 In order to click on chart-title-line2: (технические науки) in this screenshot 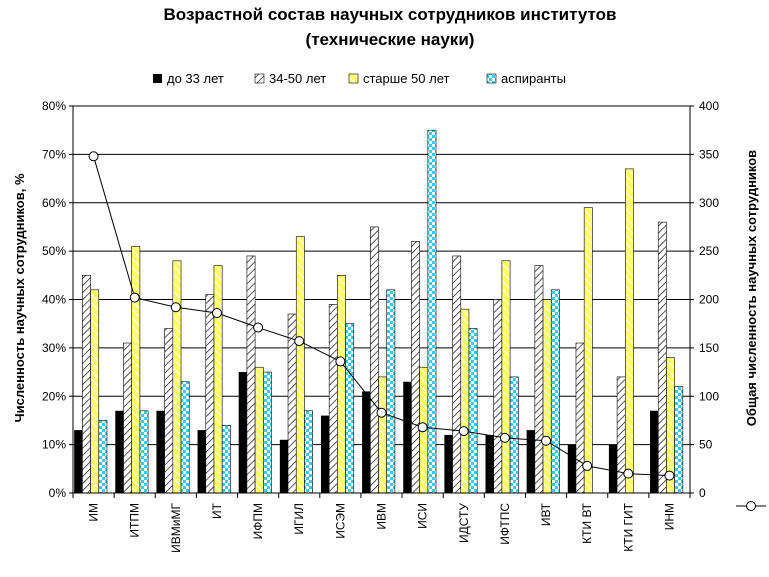, I will do `click(390, 39)`.